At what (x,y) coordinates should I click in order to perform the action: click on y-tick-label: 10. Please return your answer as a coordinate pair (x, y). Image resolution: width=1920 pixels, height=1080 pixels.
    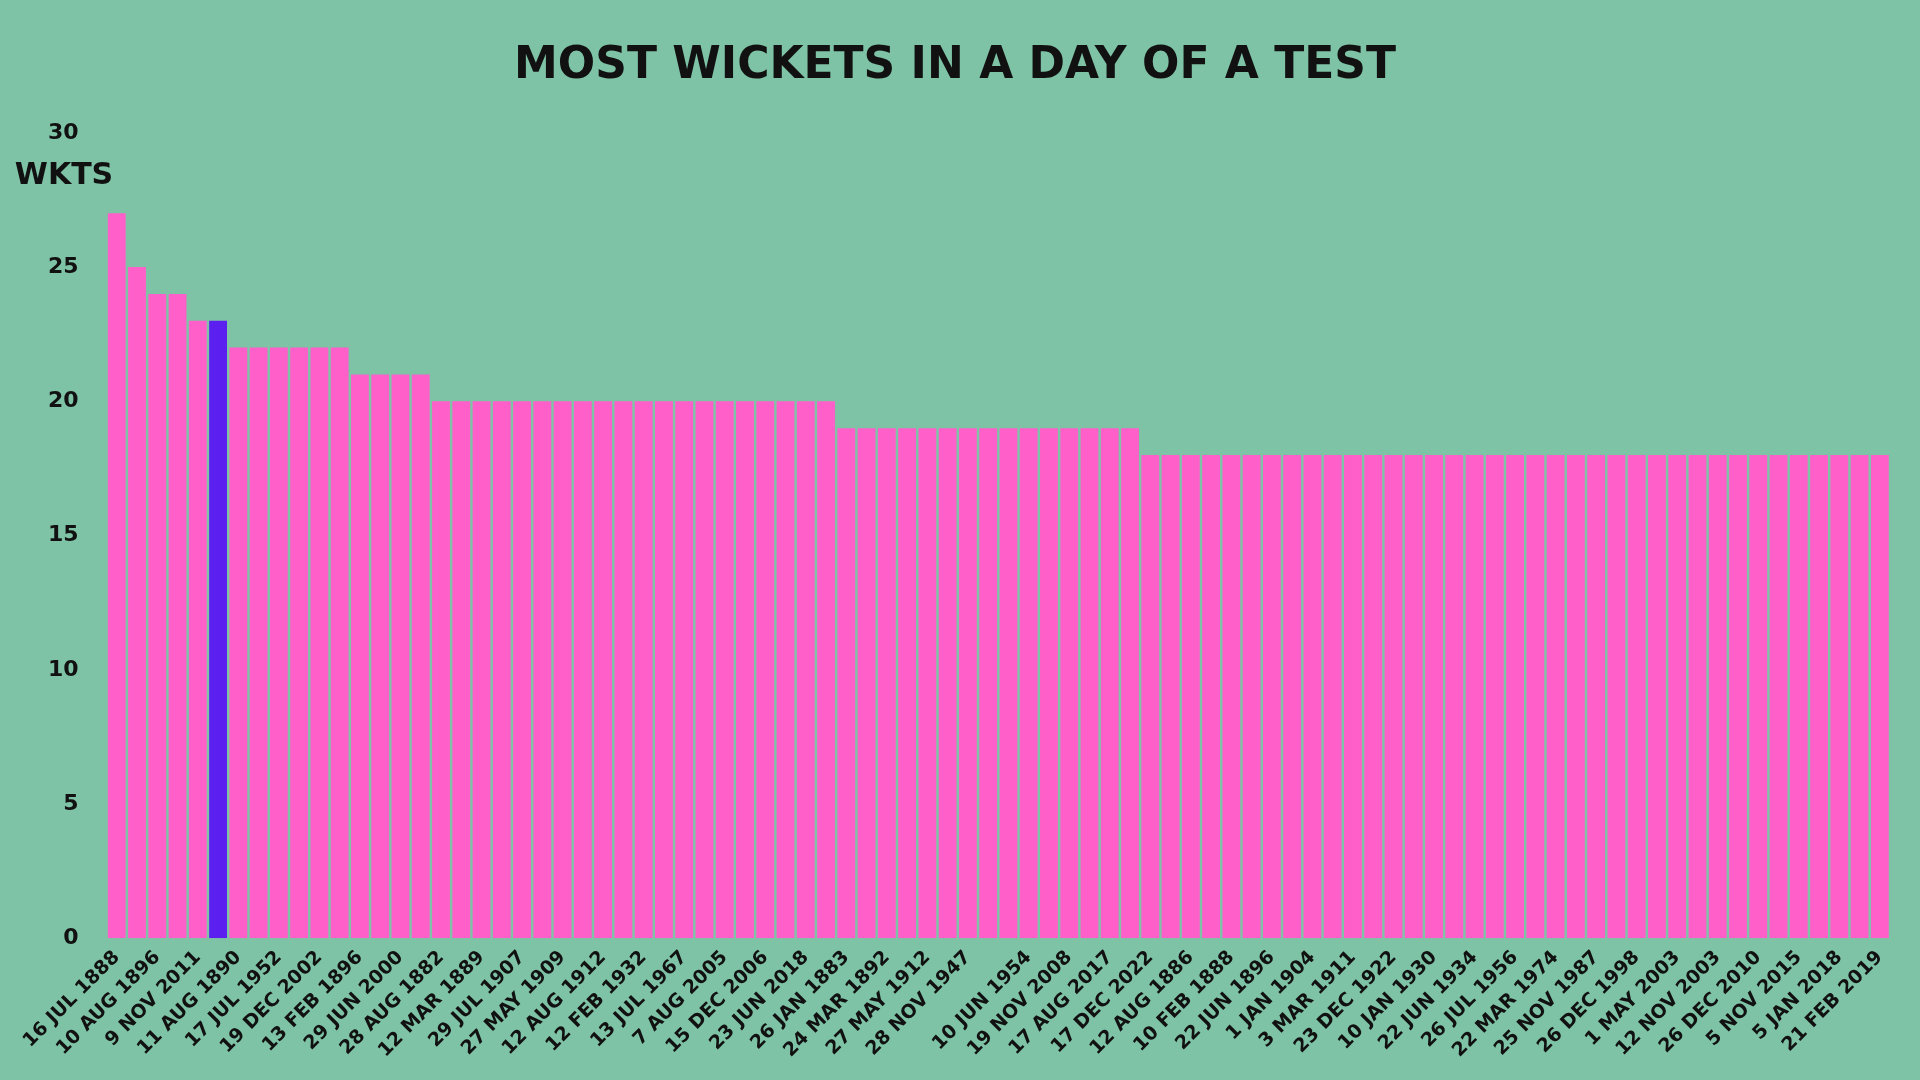
    Looking at the image, I should click on (63, 668).